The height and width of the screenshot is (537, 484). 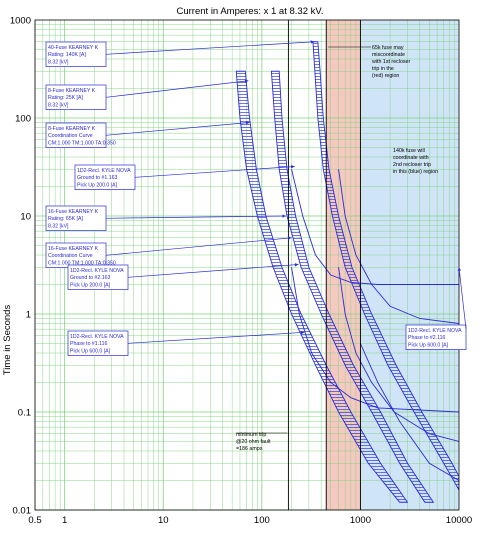 I want to click on note-text: trip in the, so click(x=383, y=69).